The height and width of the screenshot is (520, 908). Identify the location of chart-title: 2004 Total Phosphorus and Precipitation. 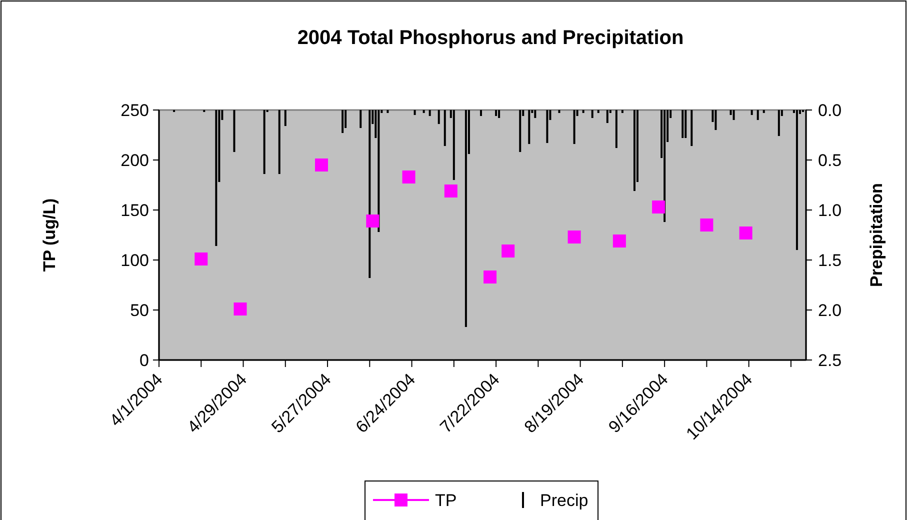
(490, 38).